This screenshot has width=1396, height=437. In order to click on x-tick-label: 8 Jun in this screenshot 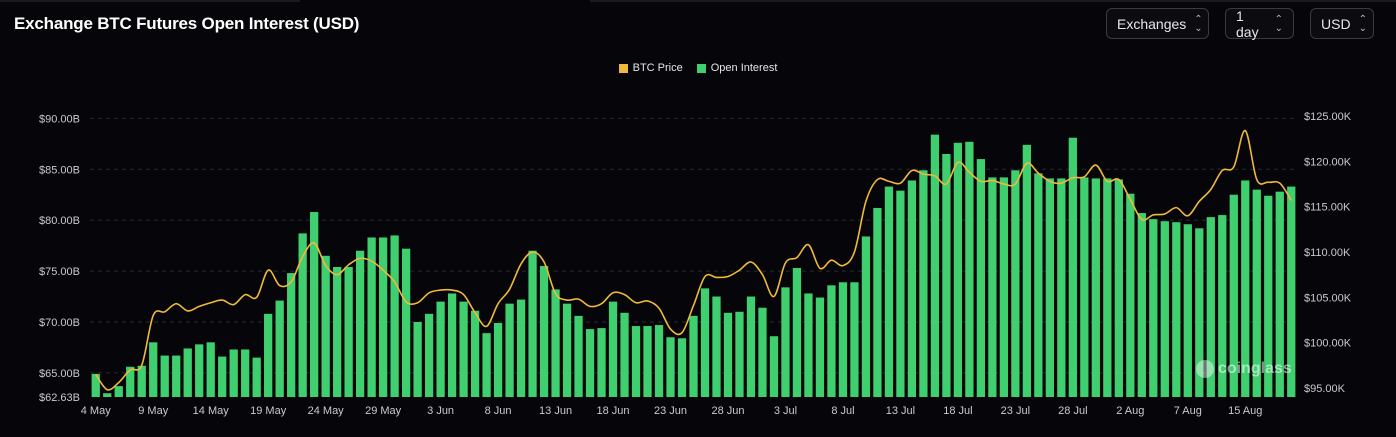, I will do `click(498, 411)`.